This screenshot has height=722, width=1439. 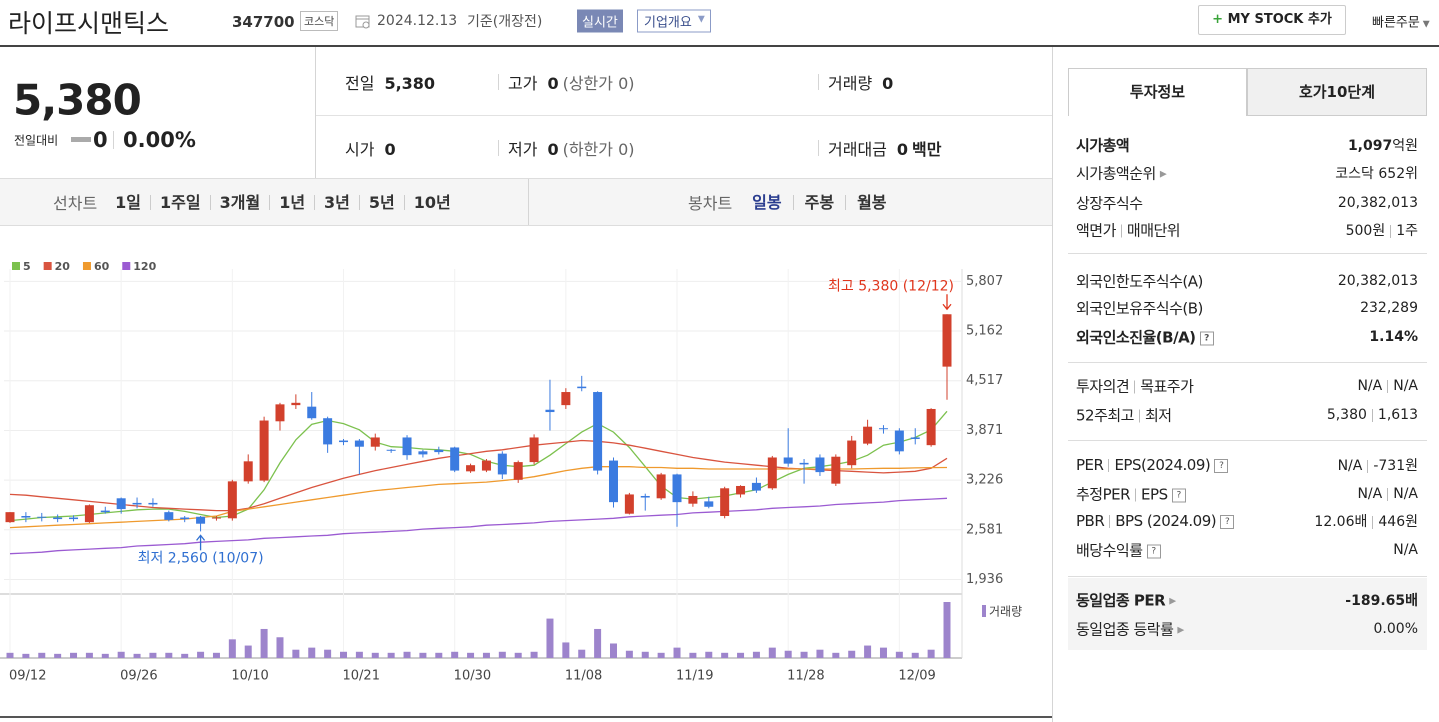 I want to click on value: 1주, so click(x=1407, y=231).